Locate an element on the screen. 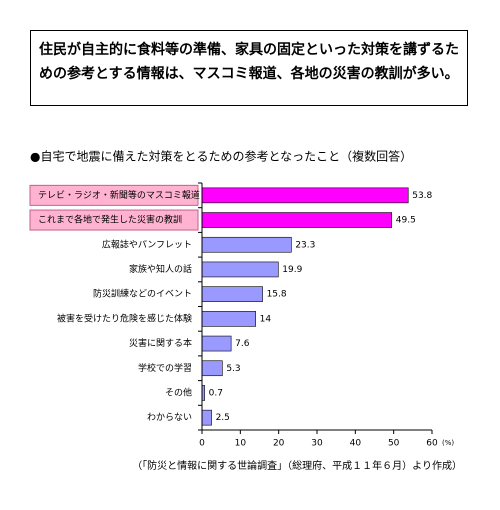  x-tick-label: 60 is located at coordinates (432, 444).